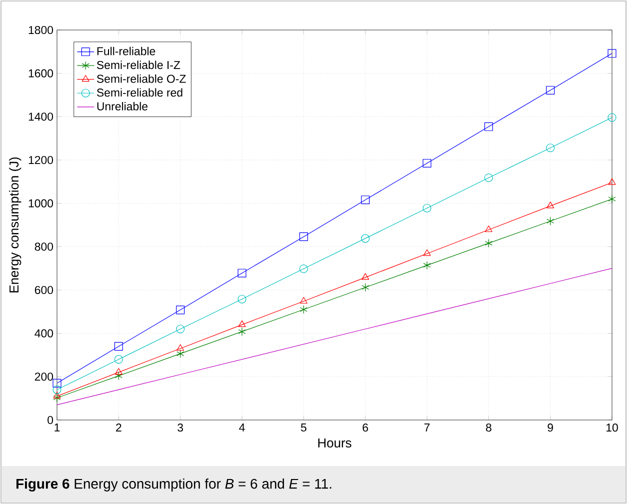 The image size is (627, 504). I want to click on x-tick-label: 2, so click(119, 428).